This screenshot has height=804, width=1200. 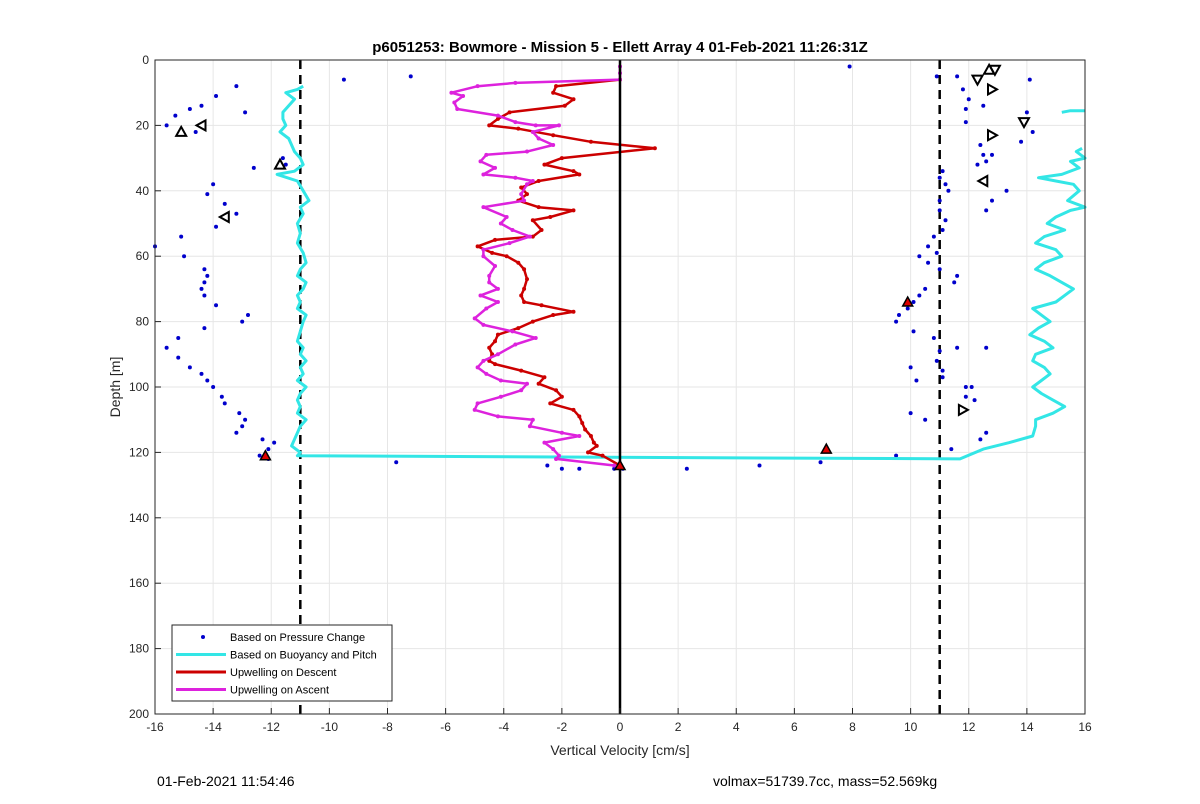 What do you see at coordinates (303, 656) in the screenshot?
I see `legend-label: Based on Buoyancy and Pitch` at bounding box center [303, 656].